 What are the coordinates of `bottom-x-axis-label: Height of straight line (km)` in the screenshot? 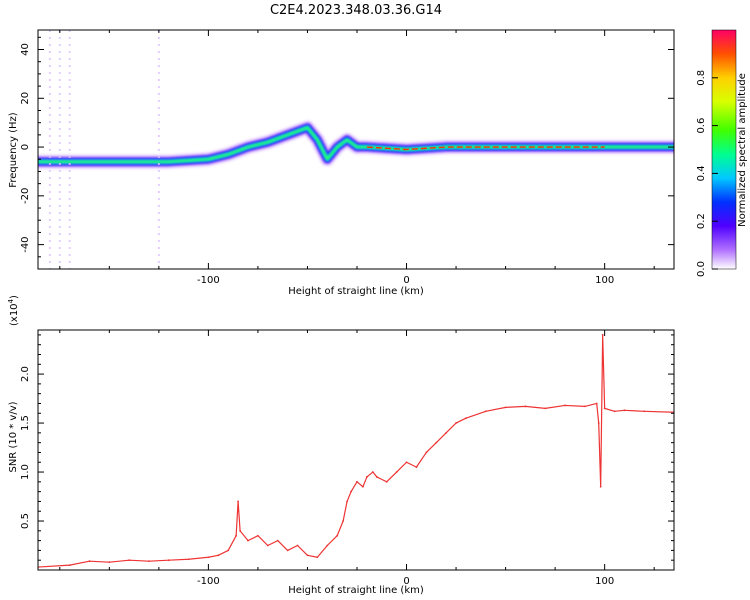 It's located at (356, 590).